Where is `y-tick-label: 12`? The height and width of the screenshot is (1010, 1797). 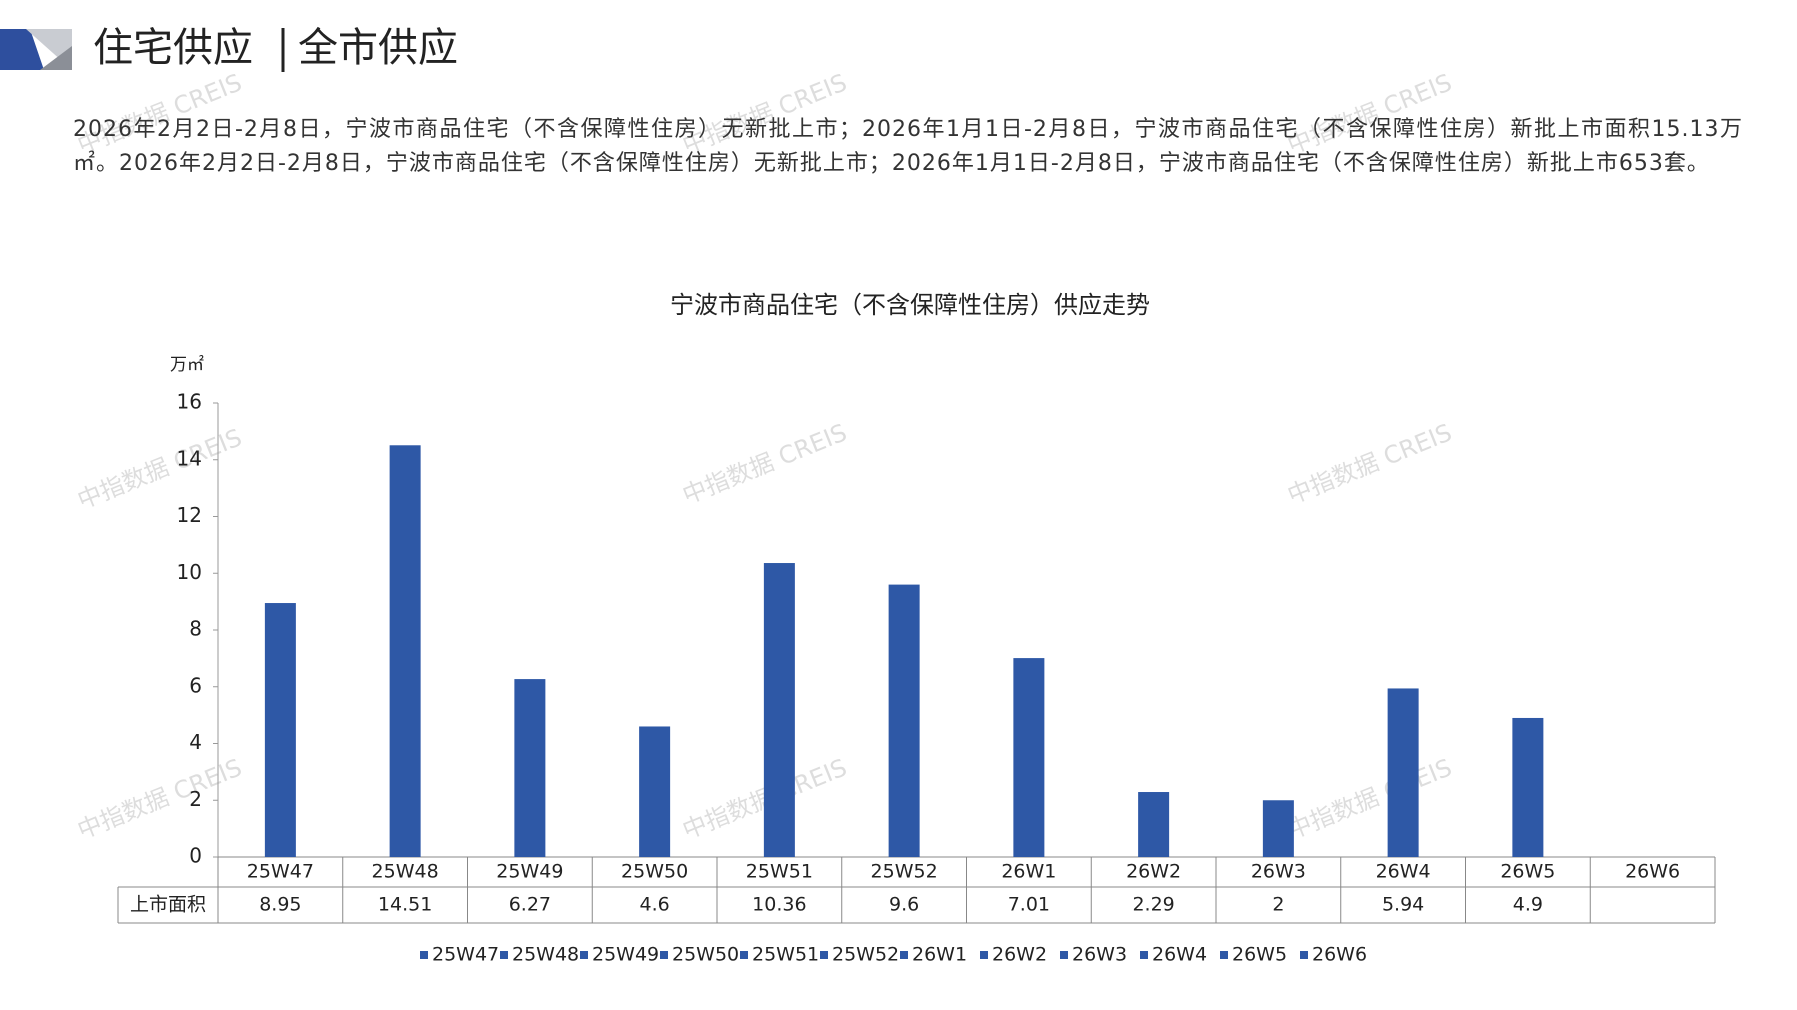
y-tick-label: 12 is located at coordinates (189, 515).